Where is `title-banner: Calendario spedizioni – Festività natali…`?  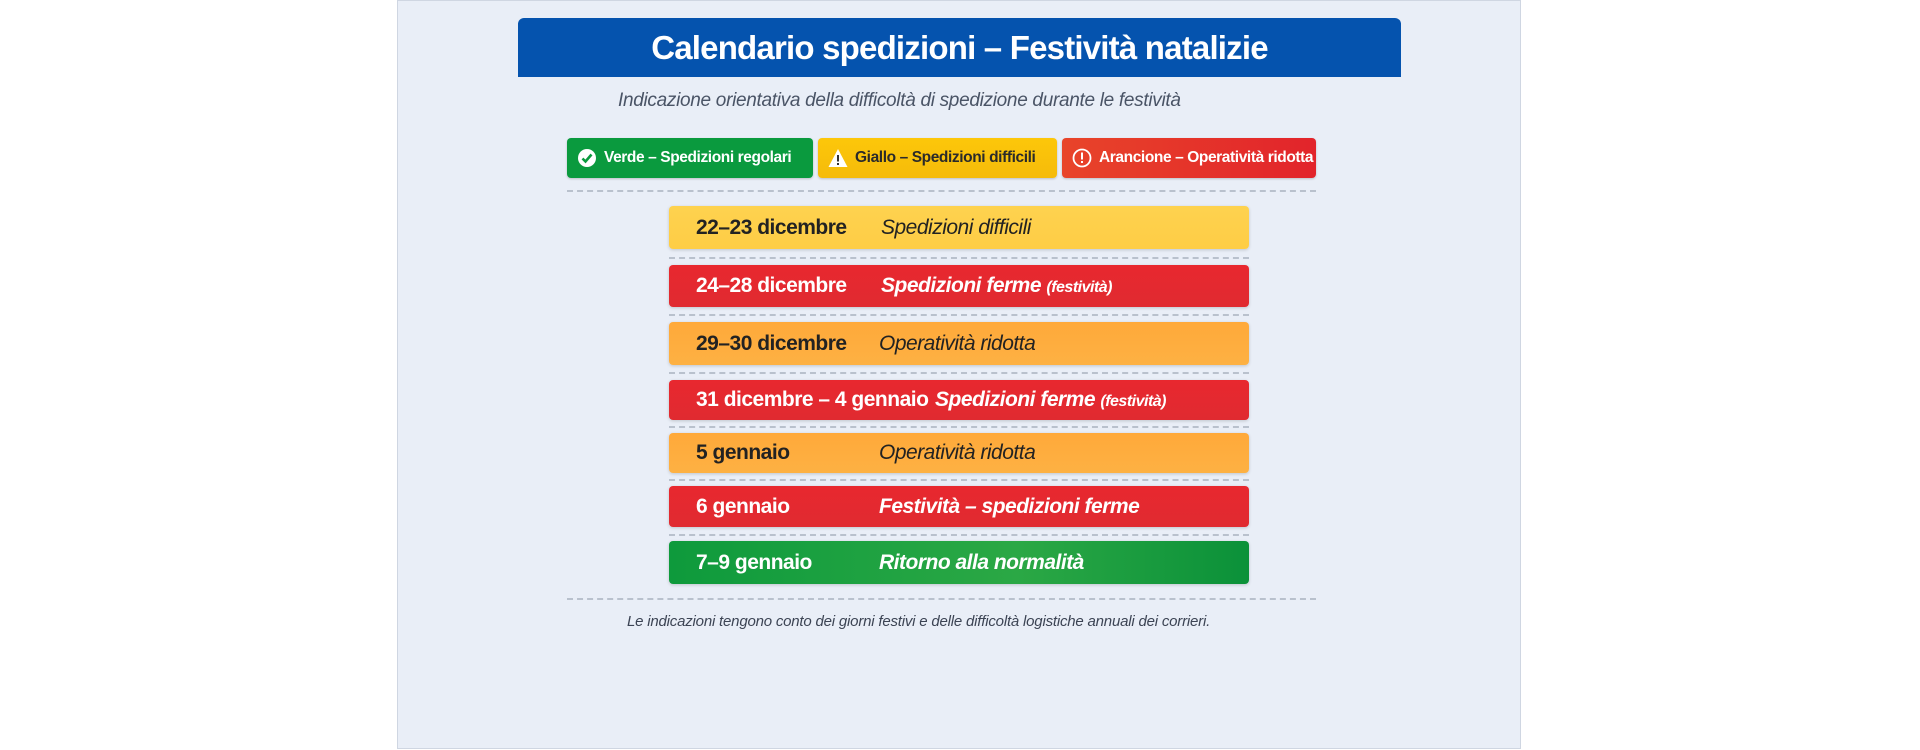
title-banner: Calendario spedizioni – Festività natali… is located at coordinates (959, 47).